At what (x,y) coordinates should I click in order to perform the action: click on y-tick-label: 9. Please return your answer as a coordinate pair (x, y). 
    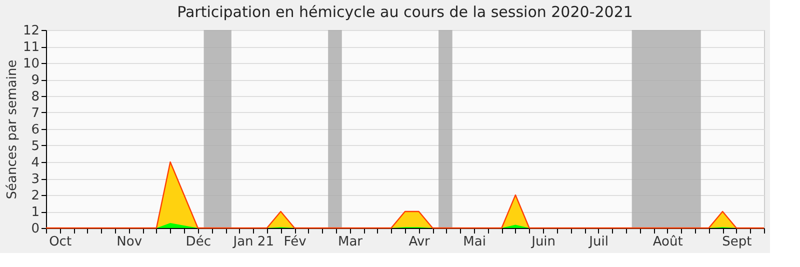
    Looking at the image, I should click on (35, 80).